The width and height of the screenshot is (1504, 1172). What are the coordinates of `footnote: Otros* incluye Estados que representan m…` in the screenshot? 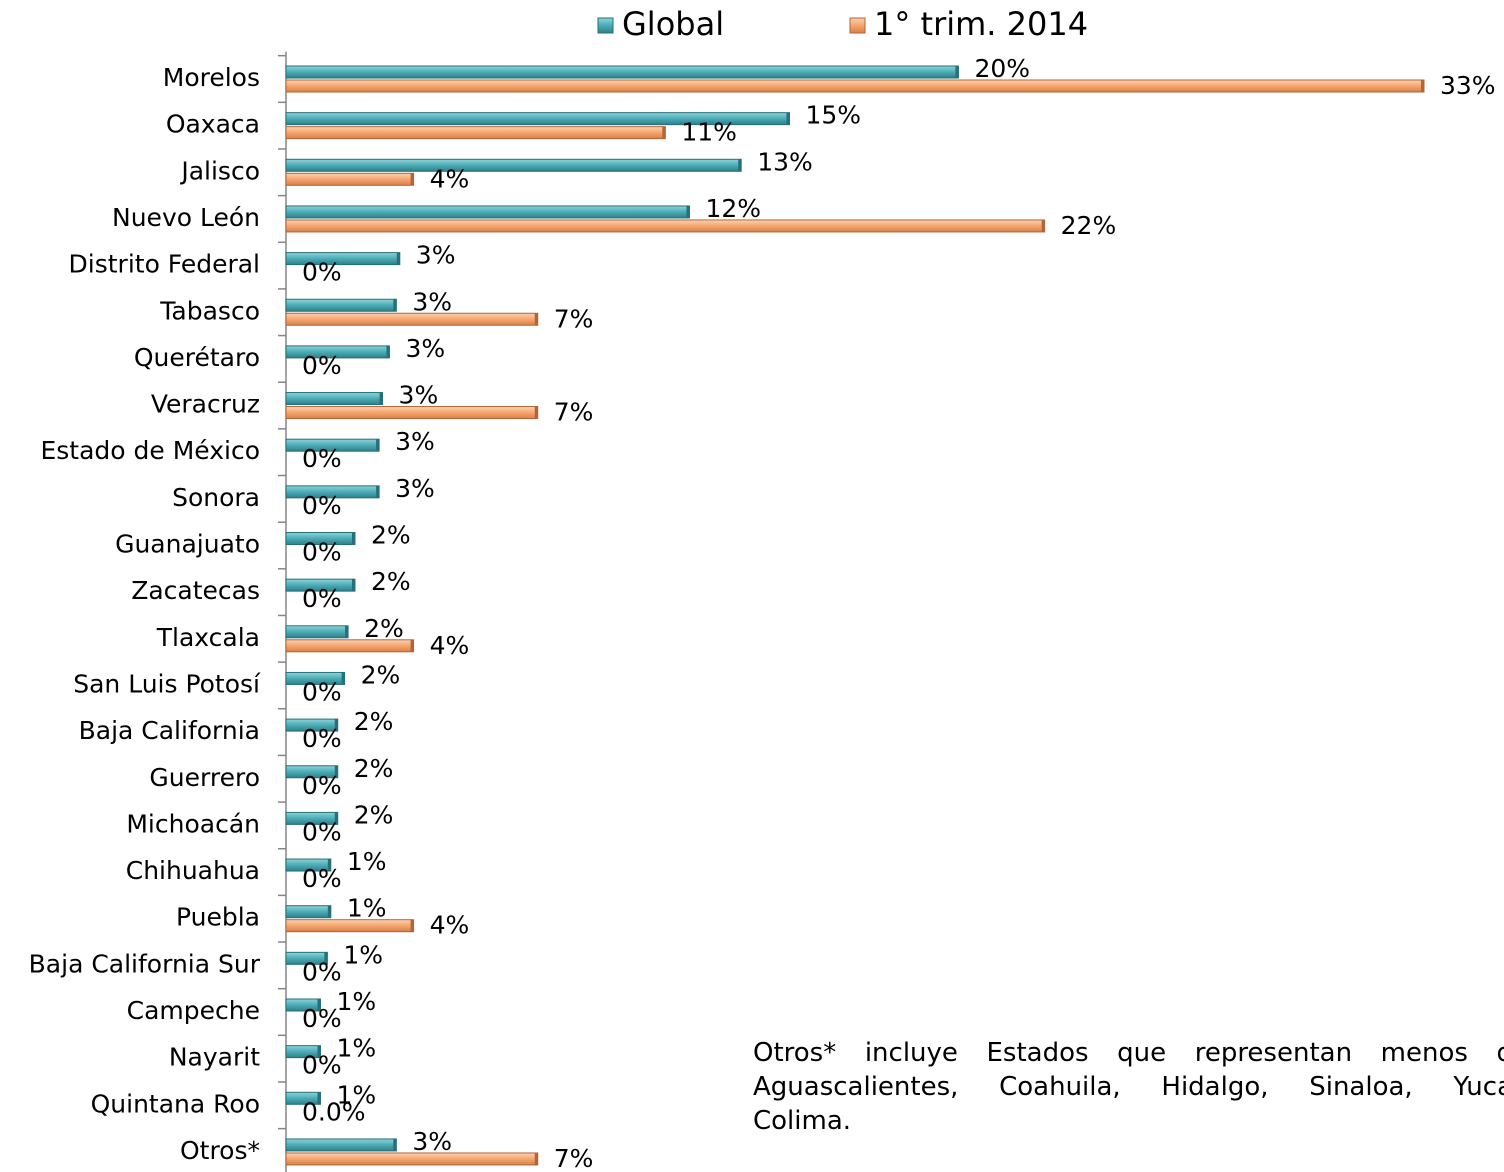 It's located at (1128, 1087).